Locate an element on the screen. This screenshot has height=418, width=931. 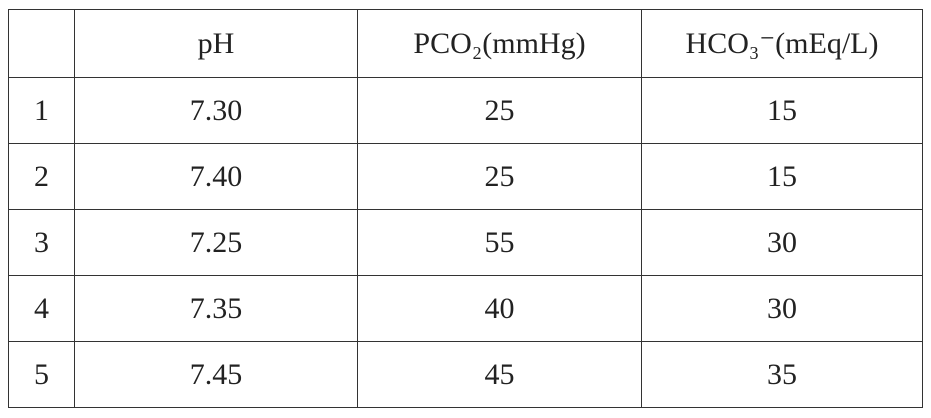
corner-cell is located at coordinates (41, 43).